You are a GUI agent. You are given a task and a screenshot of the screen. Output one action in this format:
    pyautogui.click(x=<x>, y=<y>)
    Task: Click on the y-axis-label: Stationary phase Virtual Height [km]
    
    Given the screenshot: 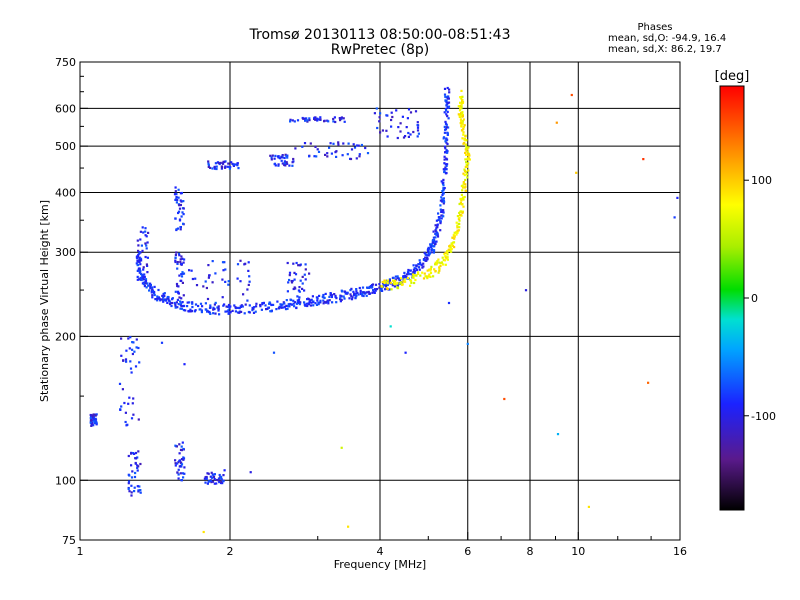 What is the action you would take?
    pyautogui.click(x=44, y=301)
    